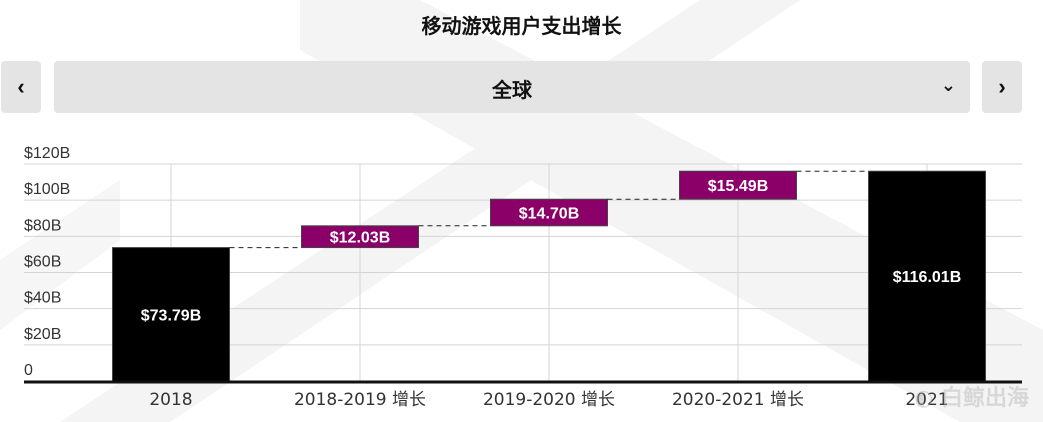 The width and height of the screenshot is (1043, 422). Describe the element at coordinates (512, 90) in the screenshot. I see `region-value: 全球` at that location.